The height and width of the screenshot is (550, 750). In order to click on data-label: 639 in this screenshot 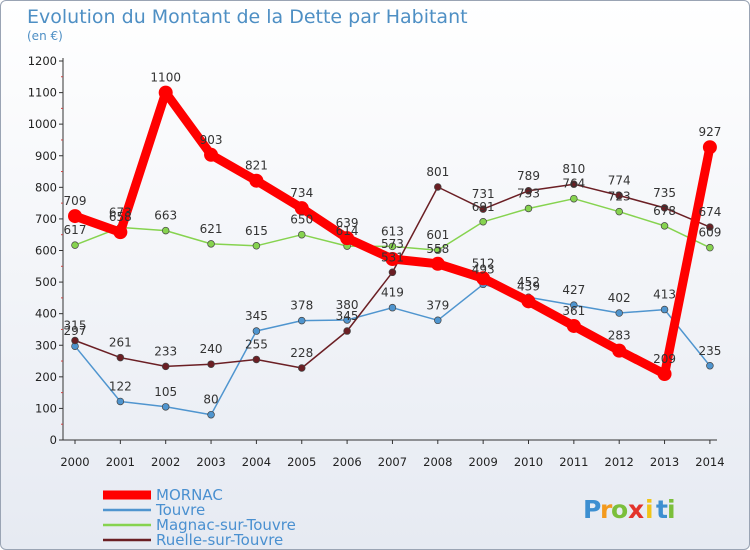, I will do `click(347, 223)`.